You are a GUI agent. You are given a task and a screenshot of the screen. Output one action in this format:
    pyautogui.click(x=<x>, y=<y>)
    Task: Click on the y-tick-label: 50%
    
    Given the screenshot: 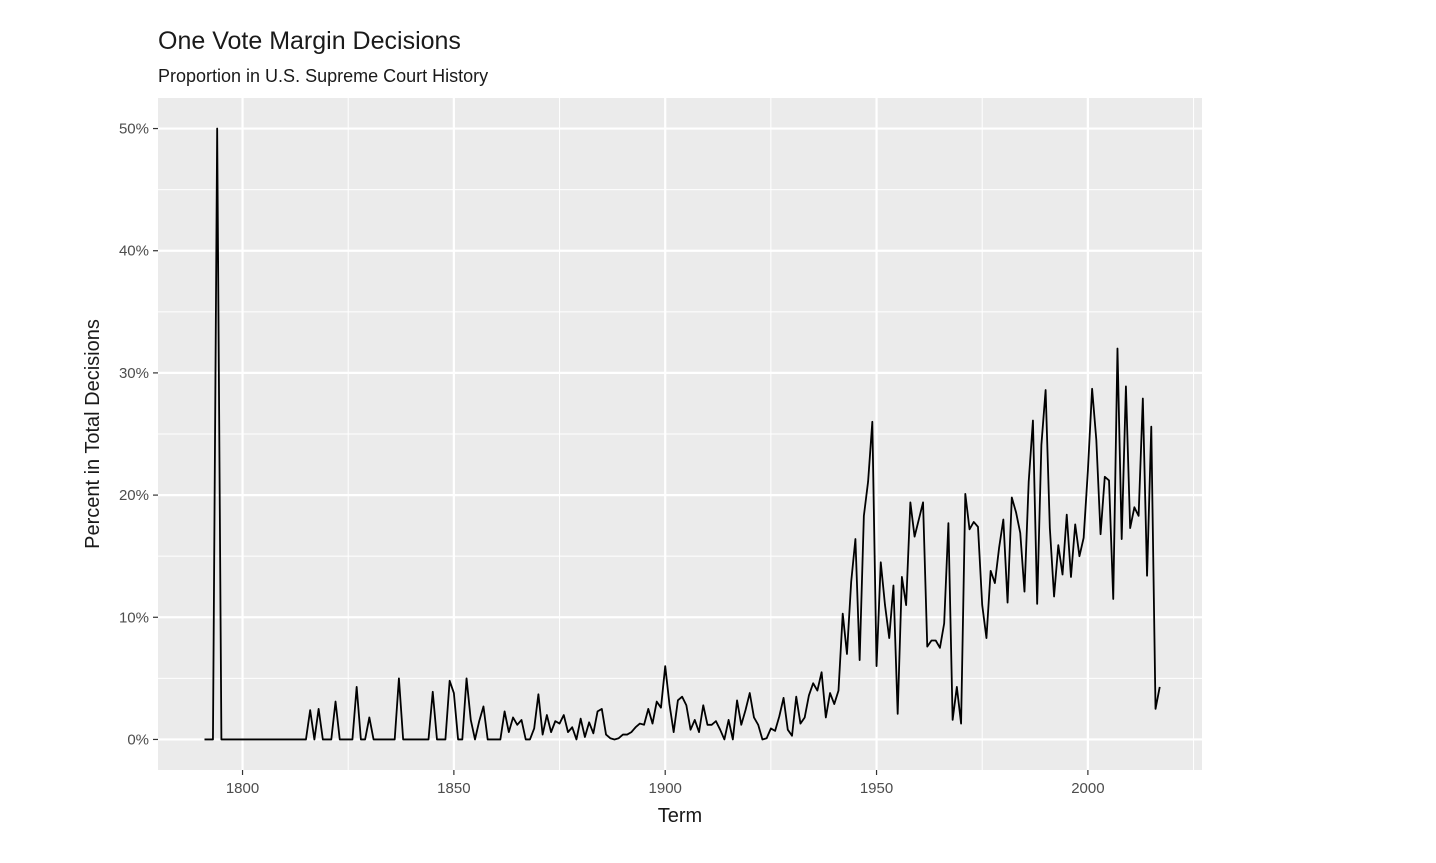 What is the action you would take?
    pyautogui.click(x=134, y=129)
    